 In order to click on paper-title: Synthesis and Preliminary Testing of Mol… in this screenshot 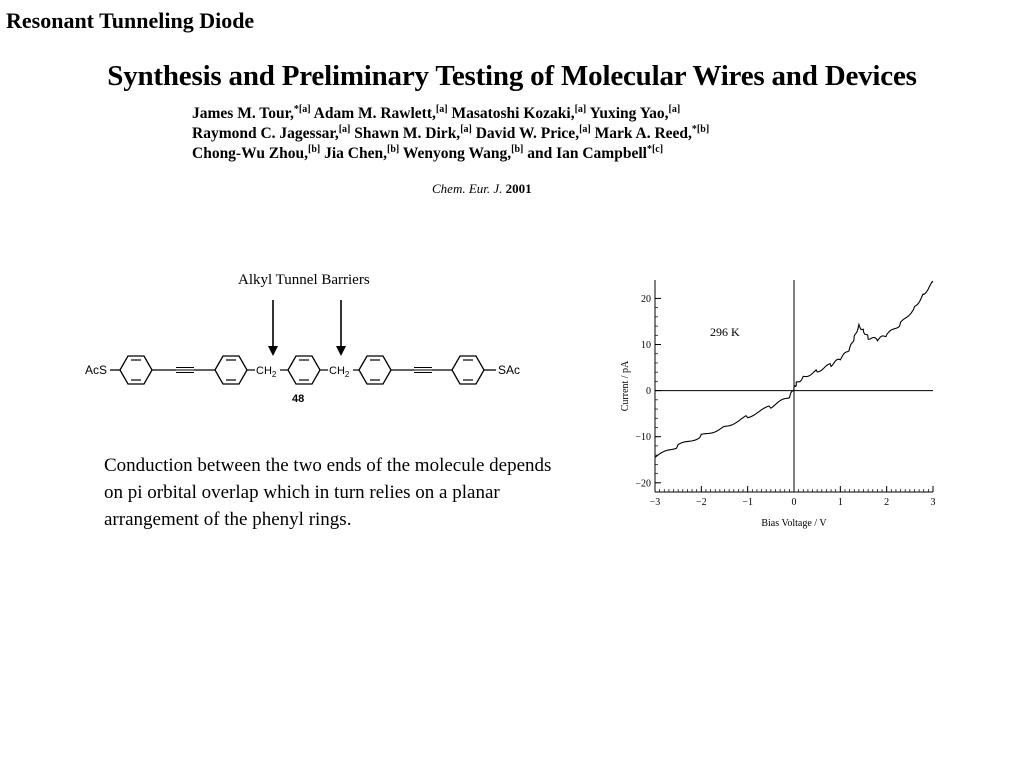, I will do `click(512, 76)`.